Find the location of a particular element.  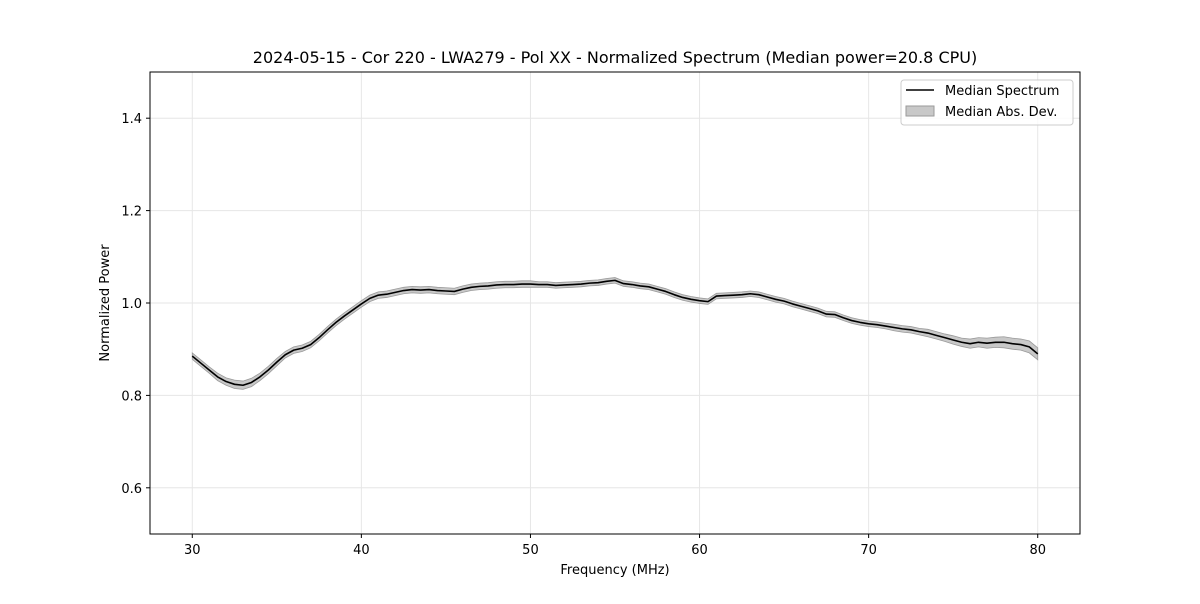

legend-label-median-abs-dev: Median Abs. Dev. is located at coordinates (1001, 112).